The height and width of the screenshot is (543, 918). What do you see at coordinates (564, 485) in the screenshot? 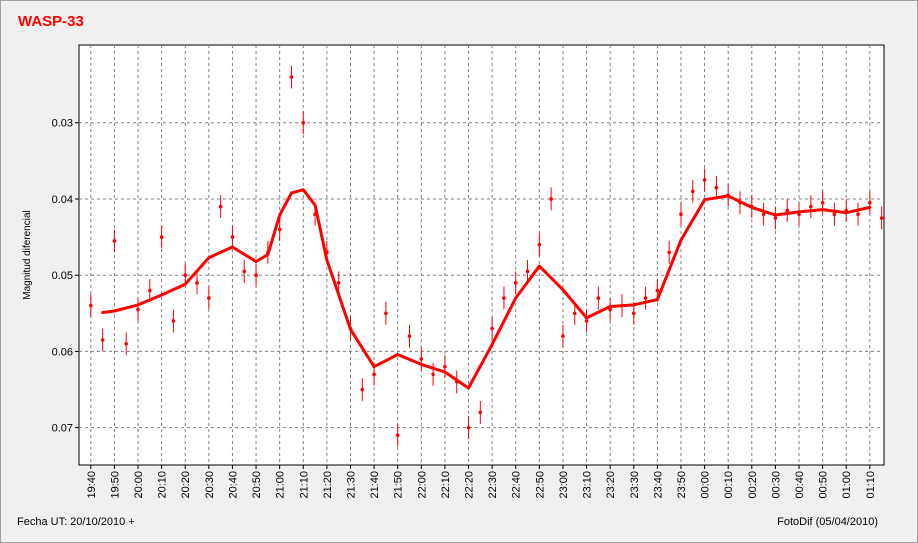
I see `x-tick-label: 23:00` at bounding box center [564, 485].